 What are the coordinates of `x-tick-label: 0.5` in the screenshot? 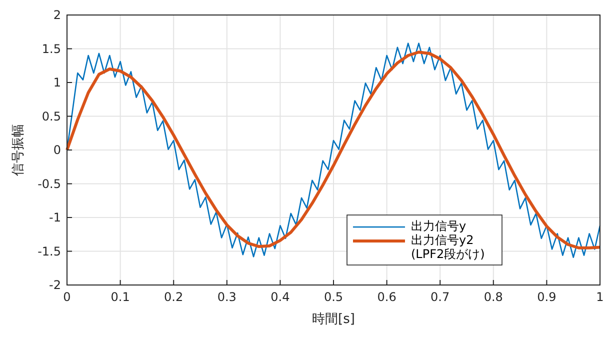 It's located at (334, 297).